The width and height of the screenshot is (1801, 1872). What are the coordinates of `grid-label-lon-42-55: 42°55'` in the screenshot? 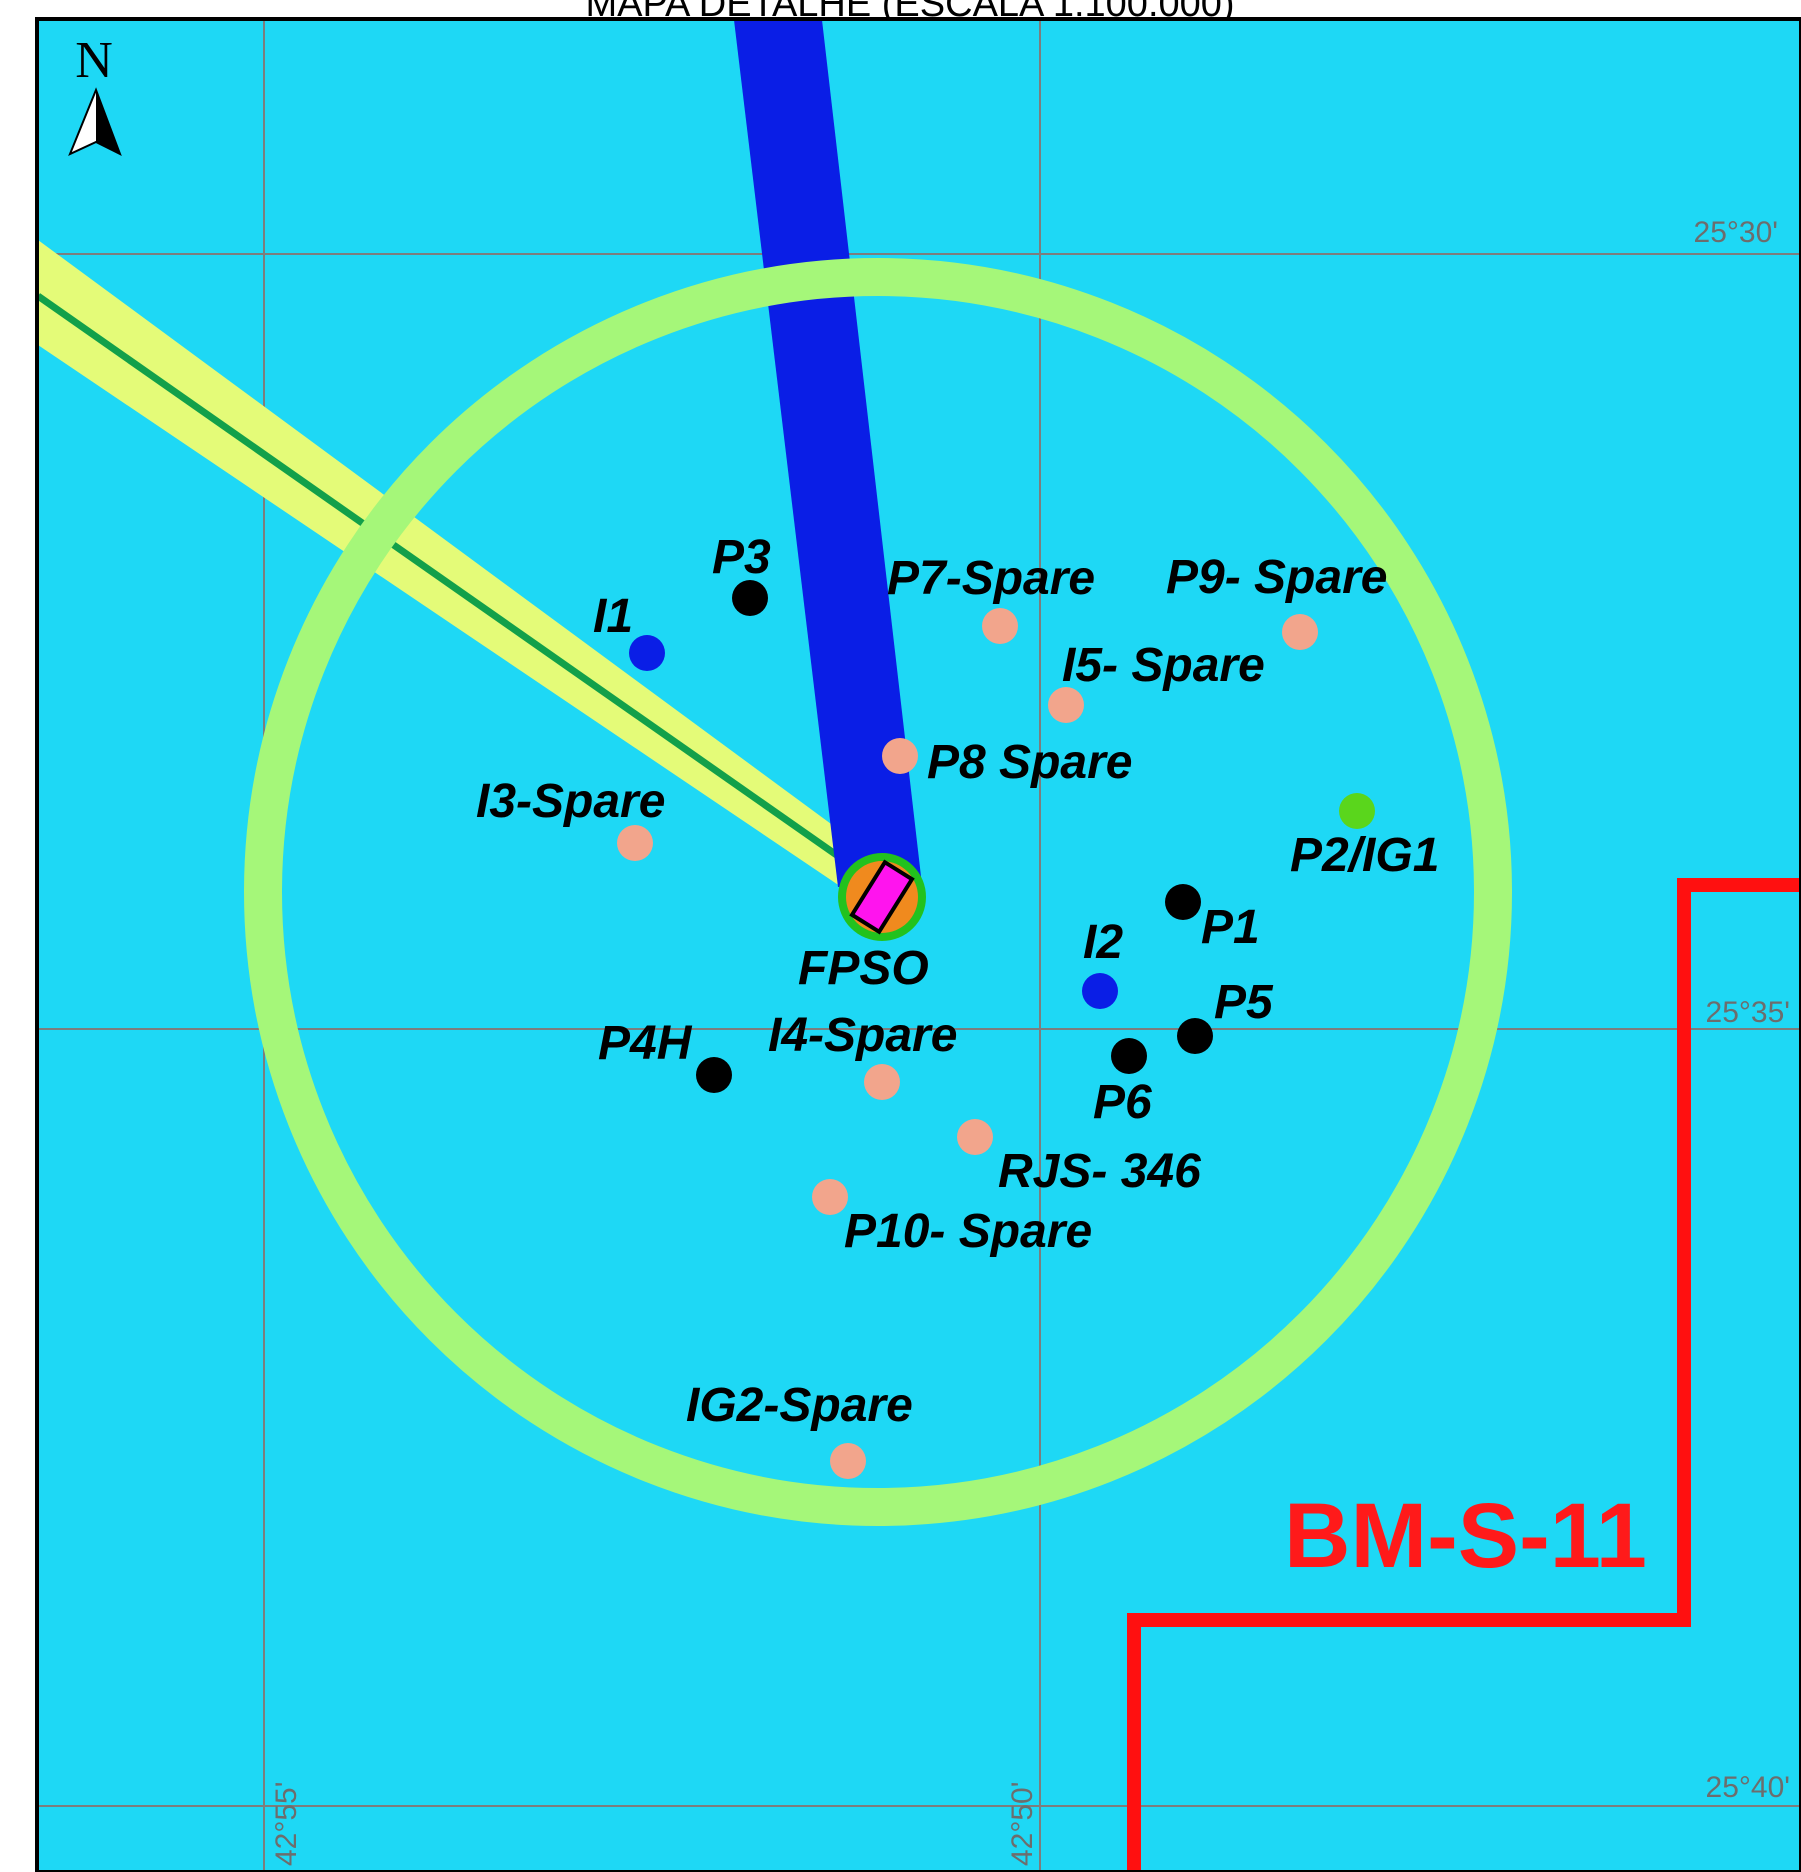 It's located at (286, 1824).